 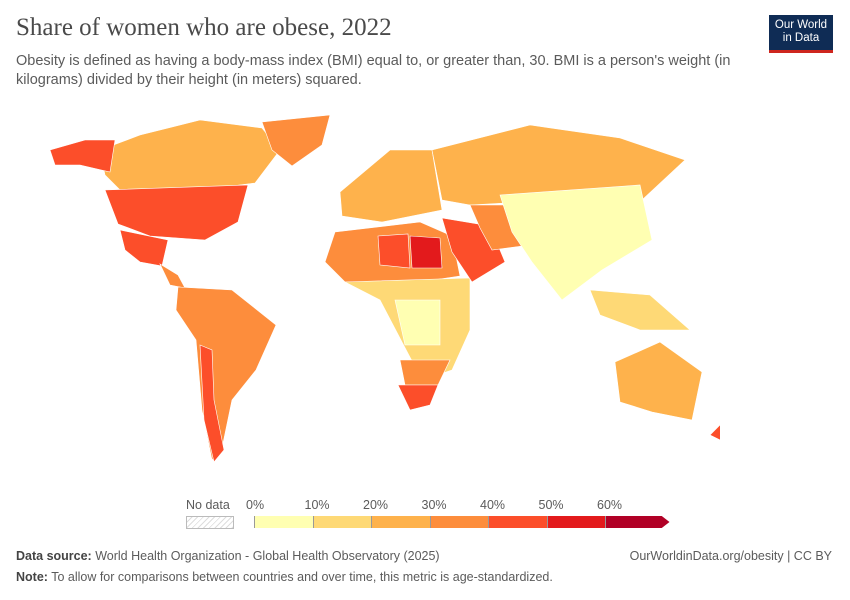 I want to click on chart-title: Share of women who are obese, 2022, so click(x=204, y=27).